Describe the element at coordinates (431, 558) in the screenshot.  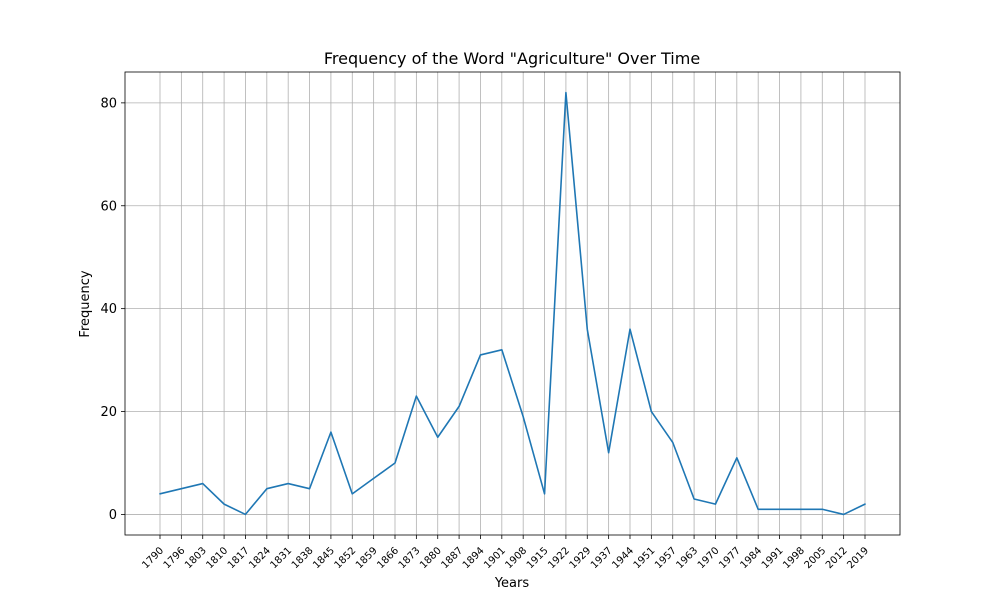
I see `x-tick-label: 1880` at that location.